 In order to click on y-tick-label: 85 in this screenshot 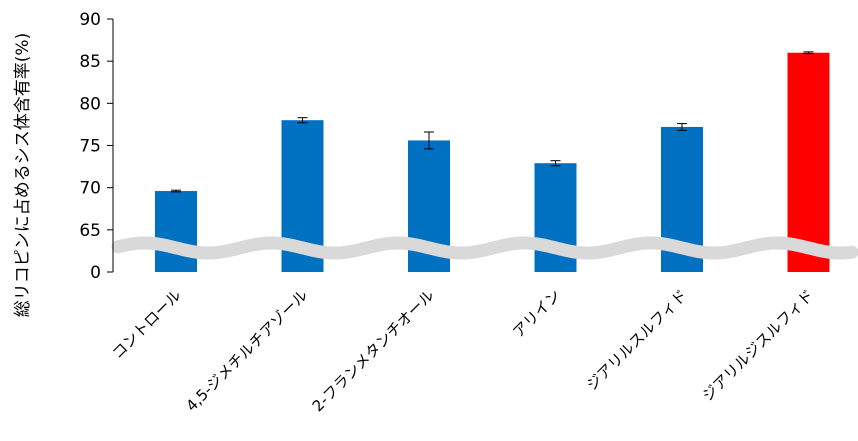, I will do `click(90, 62)`.